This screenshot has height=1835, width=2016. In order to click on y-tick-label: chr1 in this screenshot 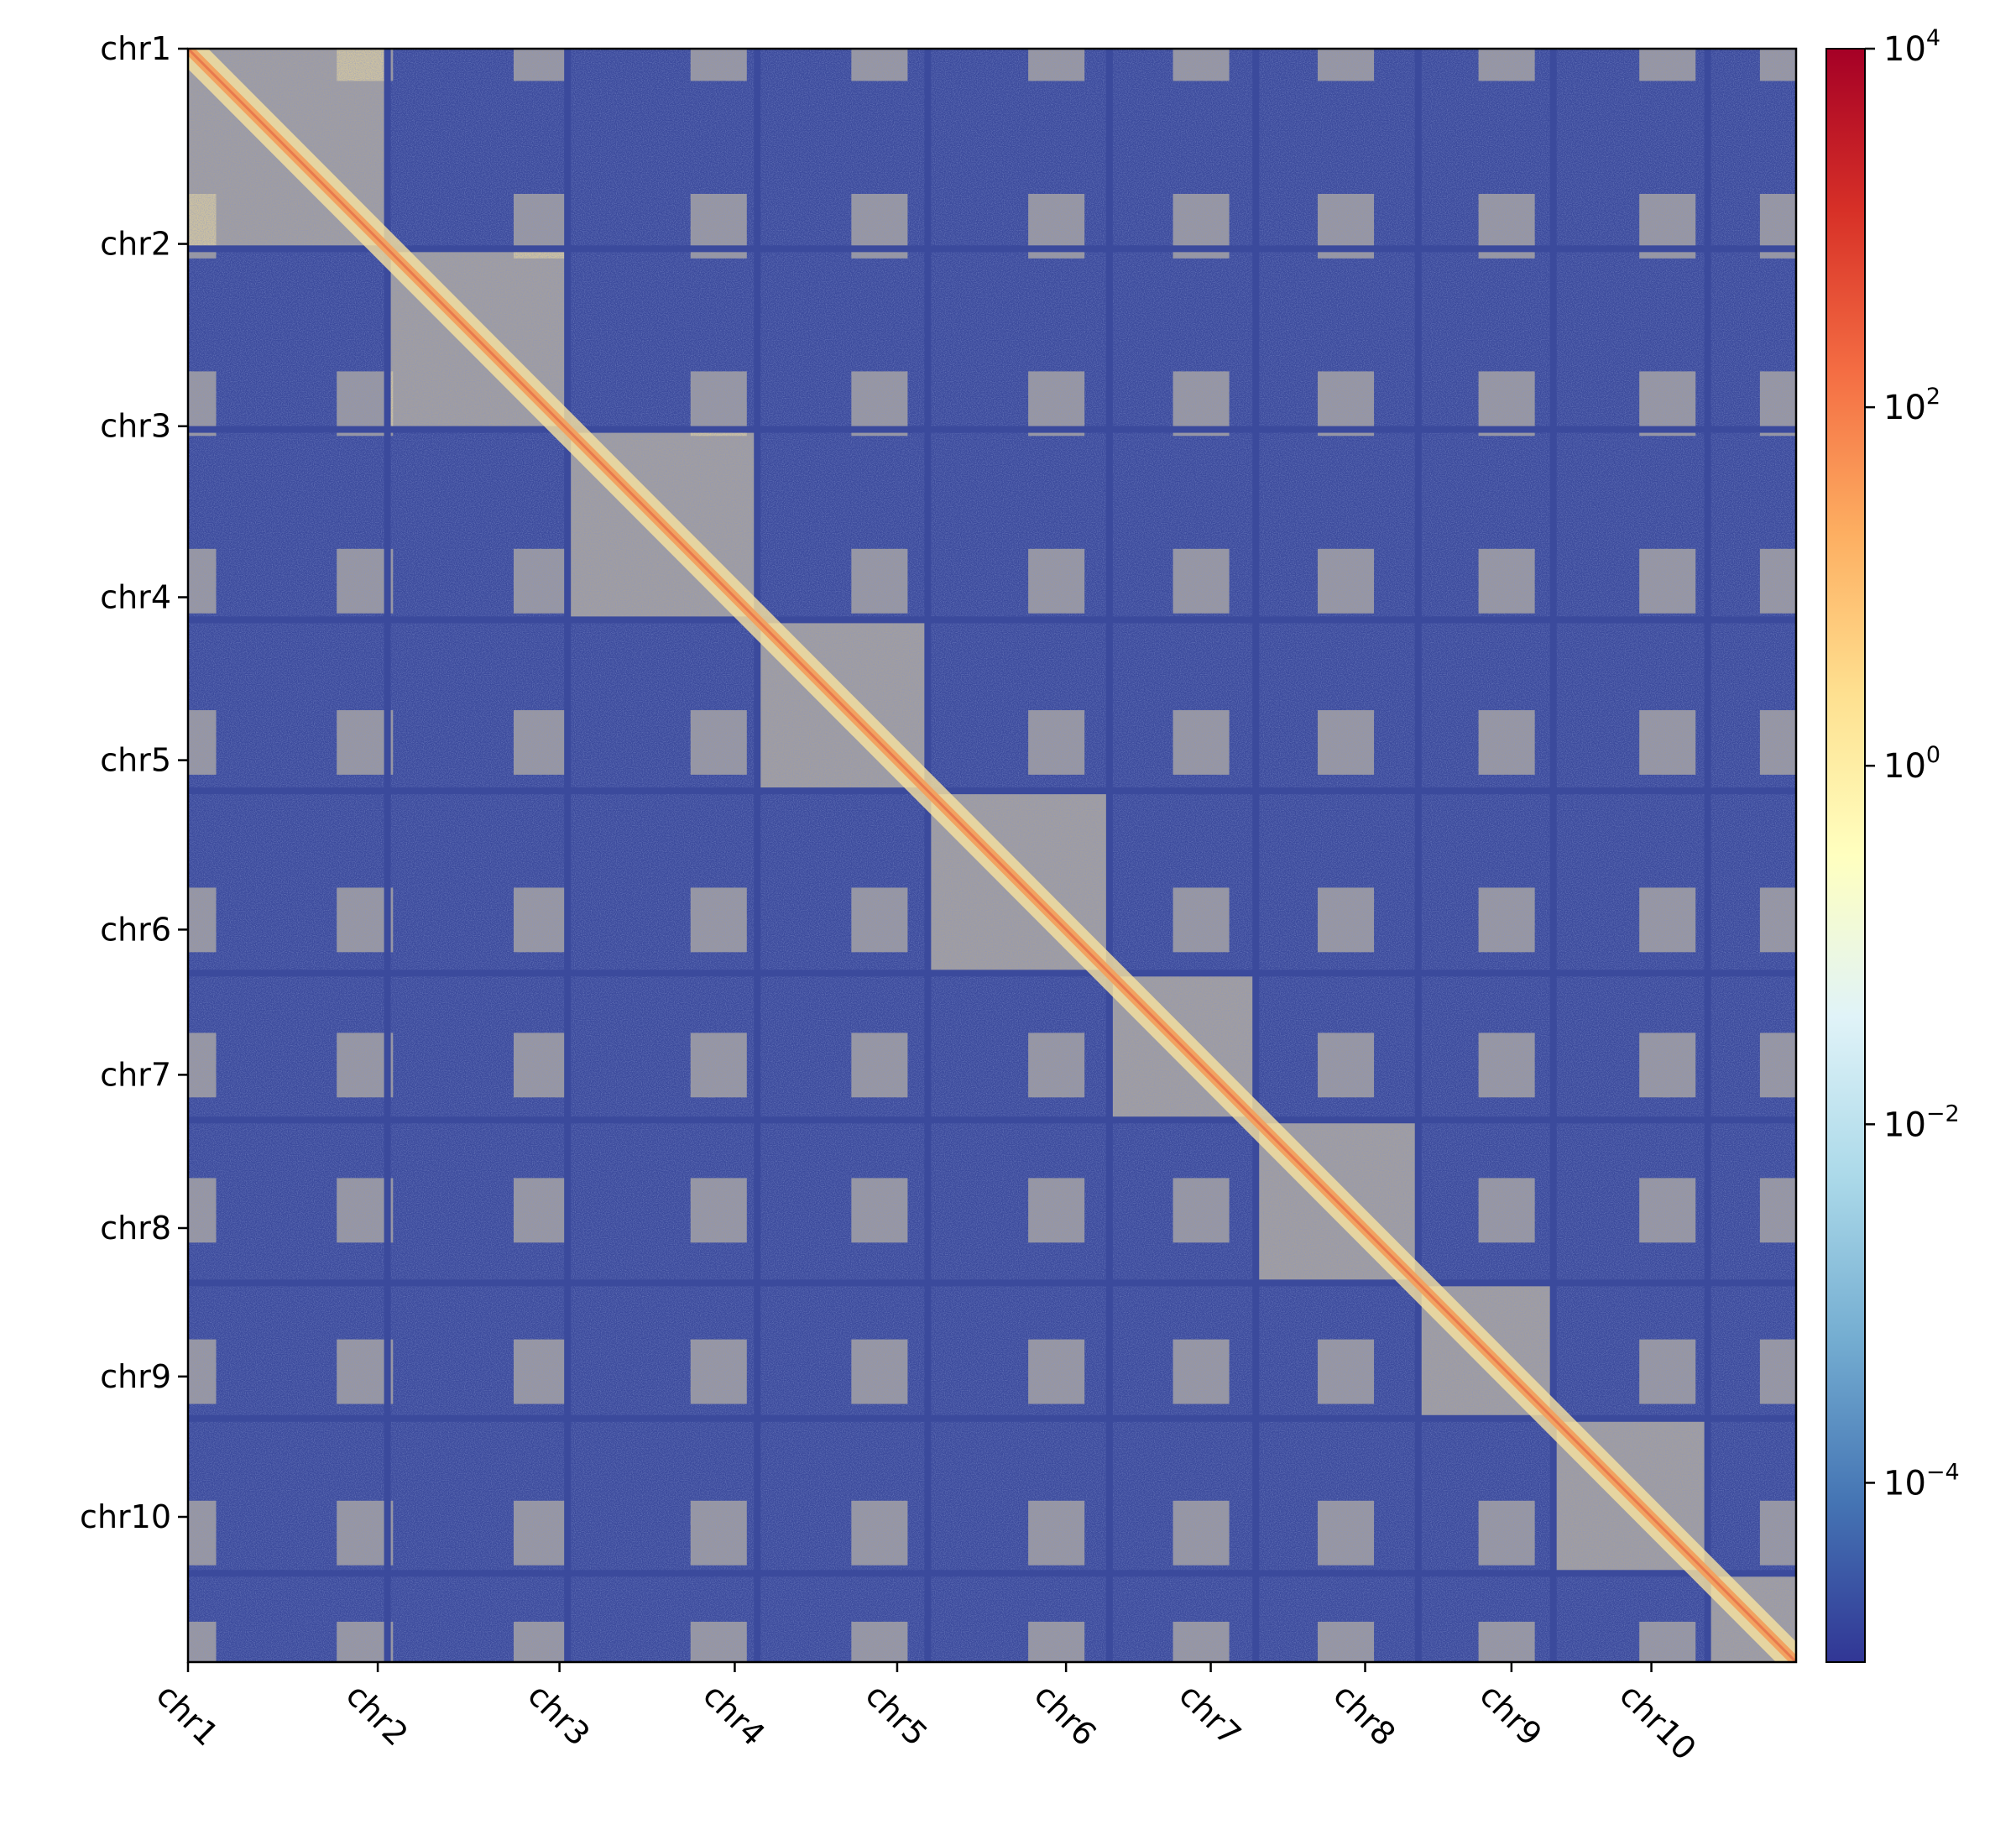, I will do `click(135, 48)`.